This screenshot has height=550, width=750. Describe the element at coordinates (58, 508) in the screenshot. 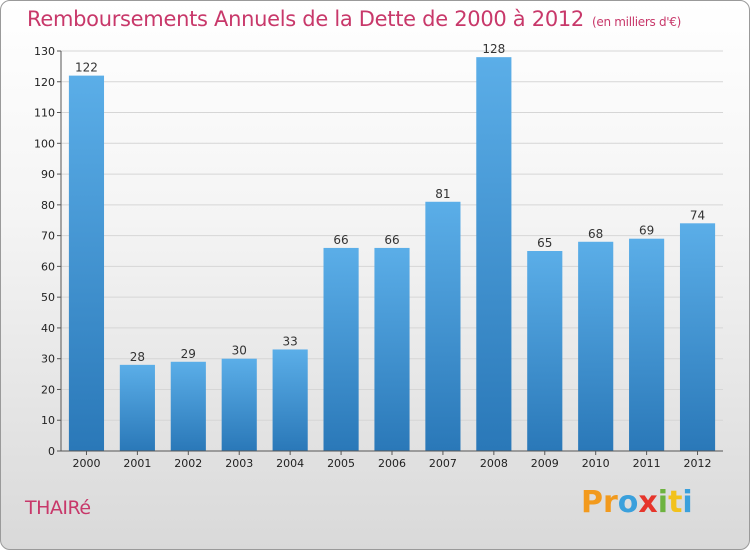

I see `place-name: THAIRé` at that location.